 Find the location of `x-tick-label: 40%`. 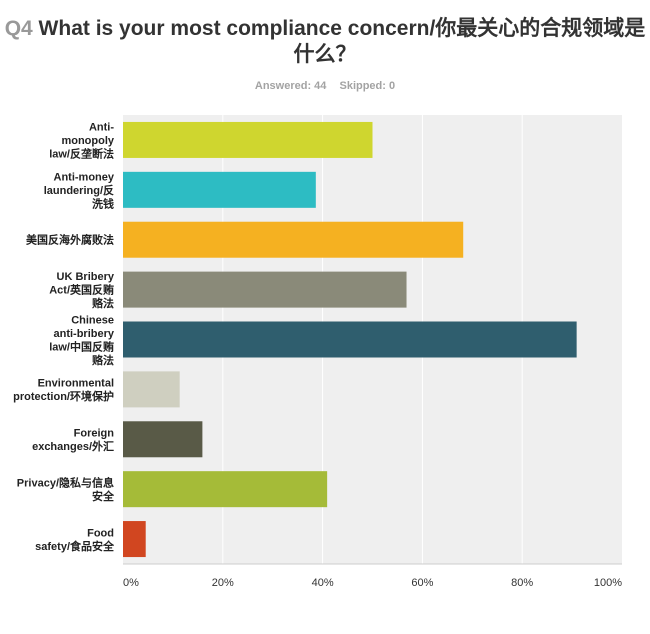

x-tick-label: 40% is located at coordinates (323, 583).